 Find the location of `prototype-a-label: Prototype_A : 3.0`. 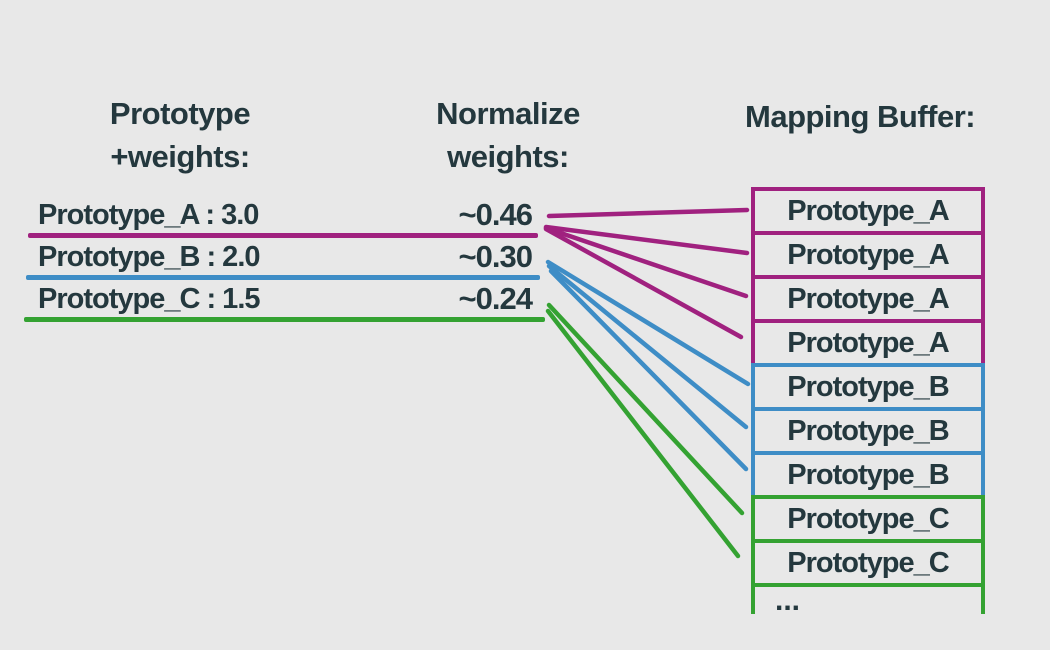

prototype-a-label: Prototype_A : 3.0 is located at coordinates (148, 215).